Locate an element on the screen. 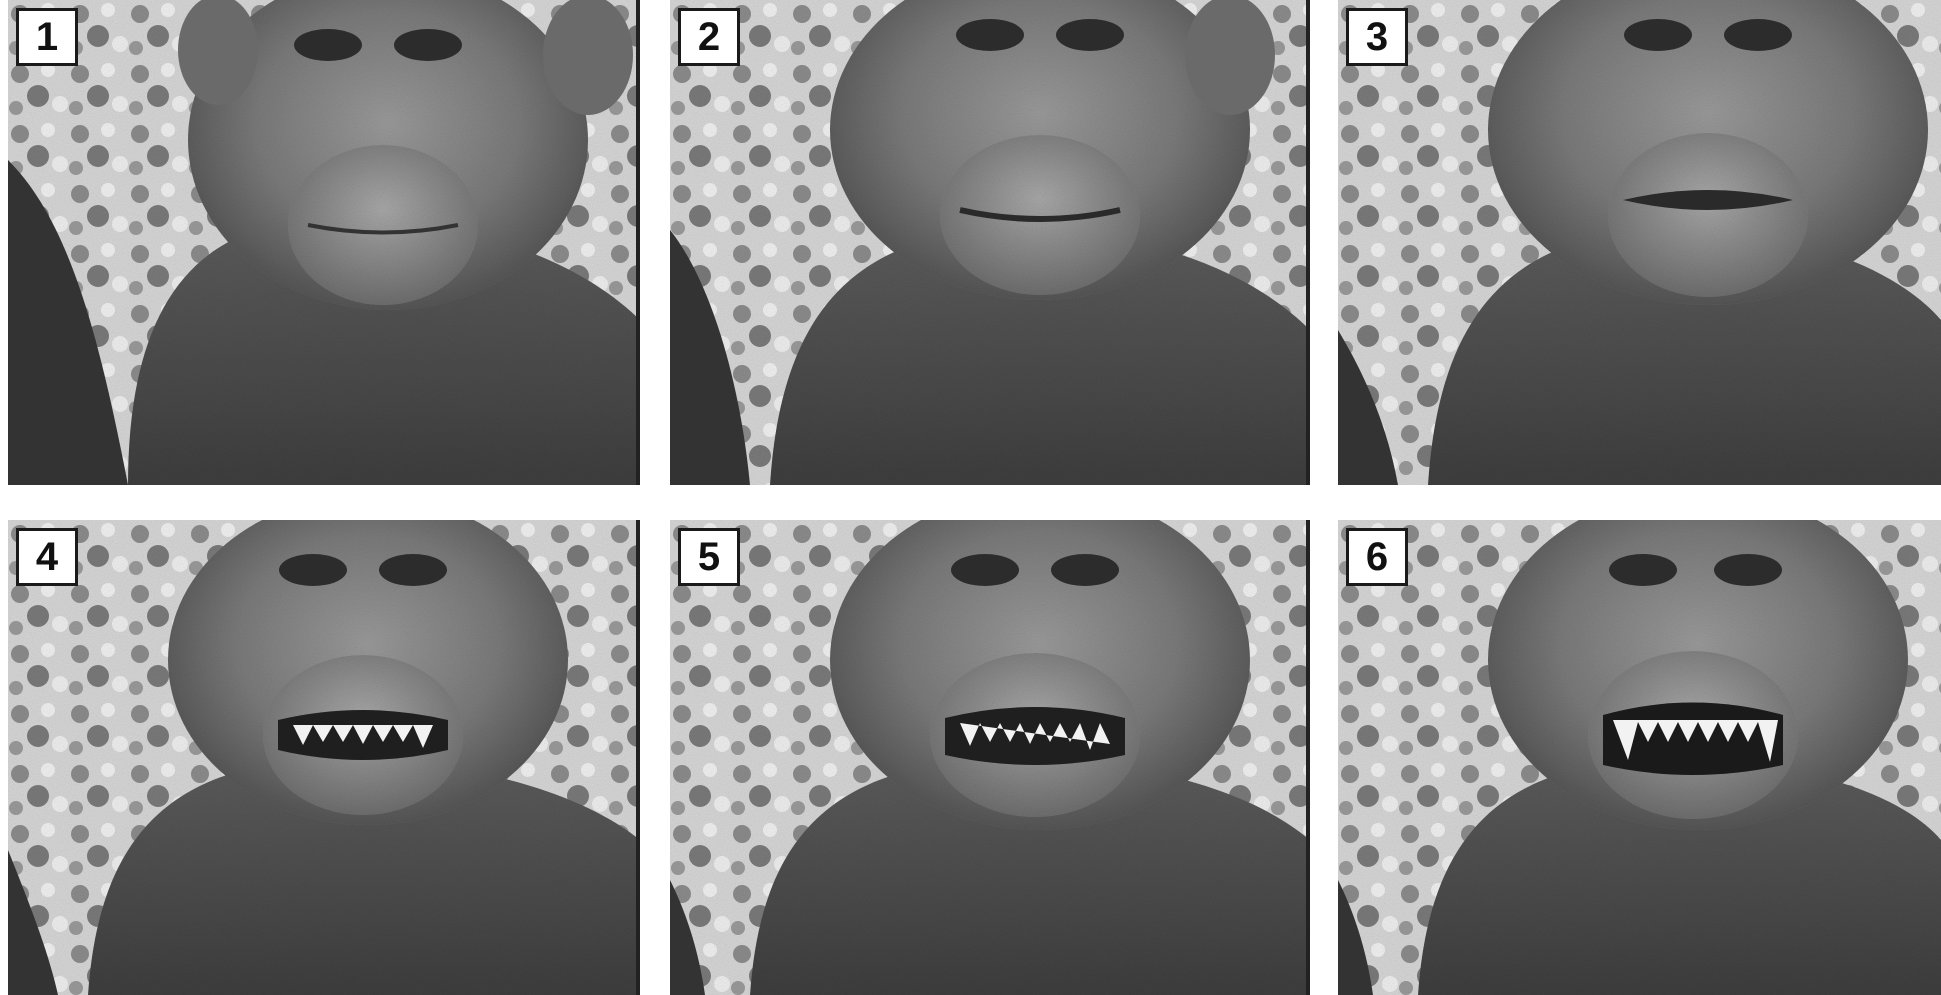  panel-number-label: 3 is located at coordinates (1377, 37).